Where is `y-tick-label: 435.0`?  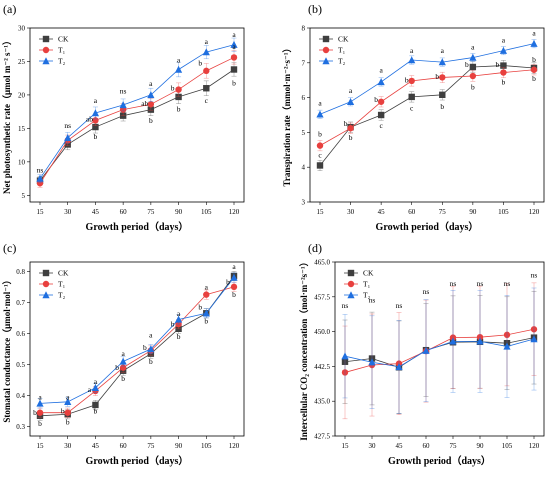
y-tick-label: 435.0 is located at coordinates (322, 402).